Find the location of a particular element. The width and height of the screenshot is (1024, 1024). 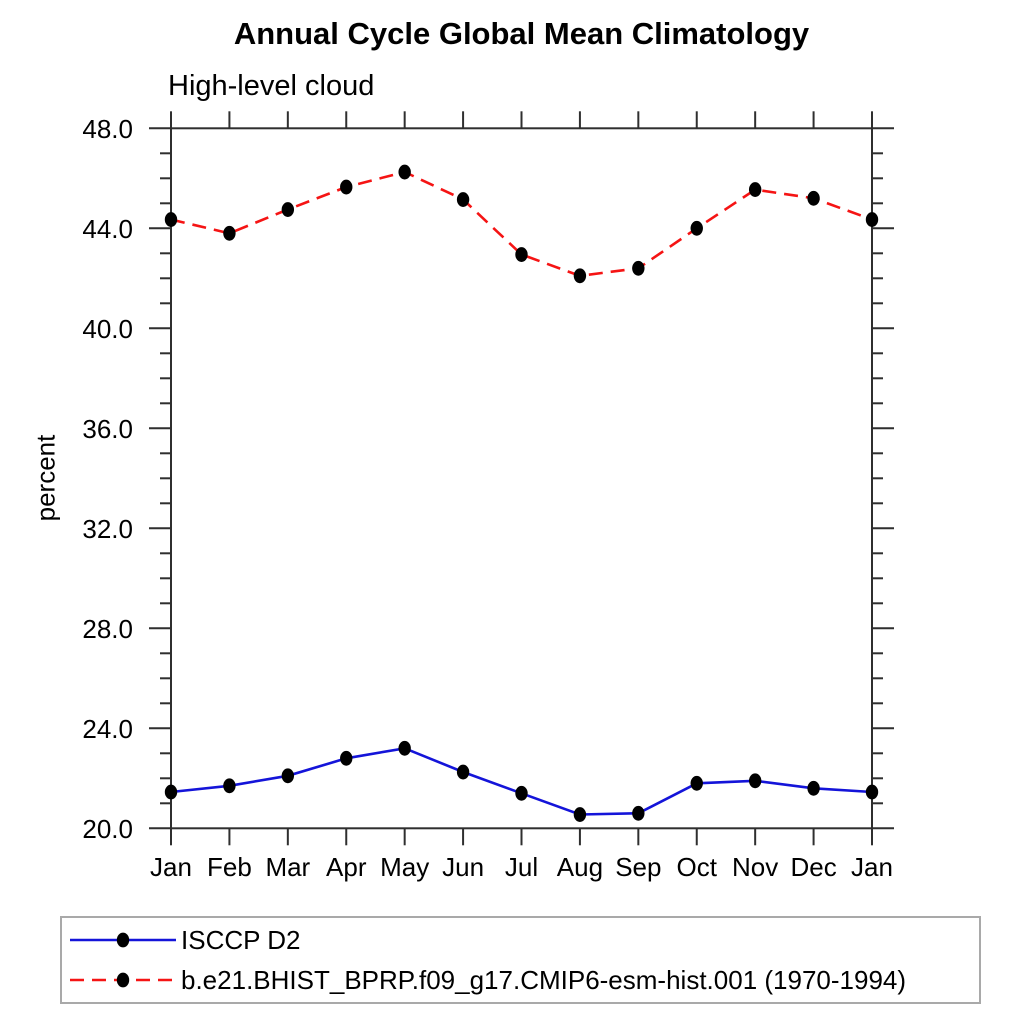

legend-line-sample-isccp is located at coordinates (123, 940).